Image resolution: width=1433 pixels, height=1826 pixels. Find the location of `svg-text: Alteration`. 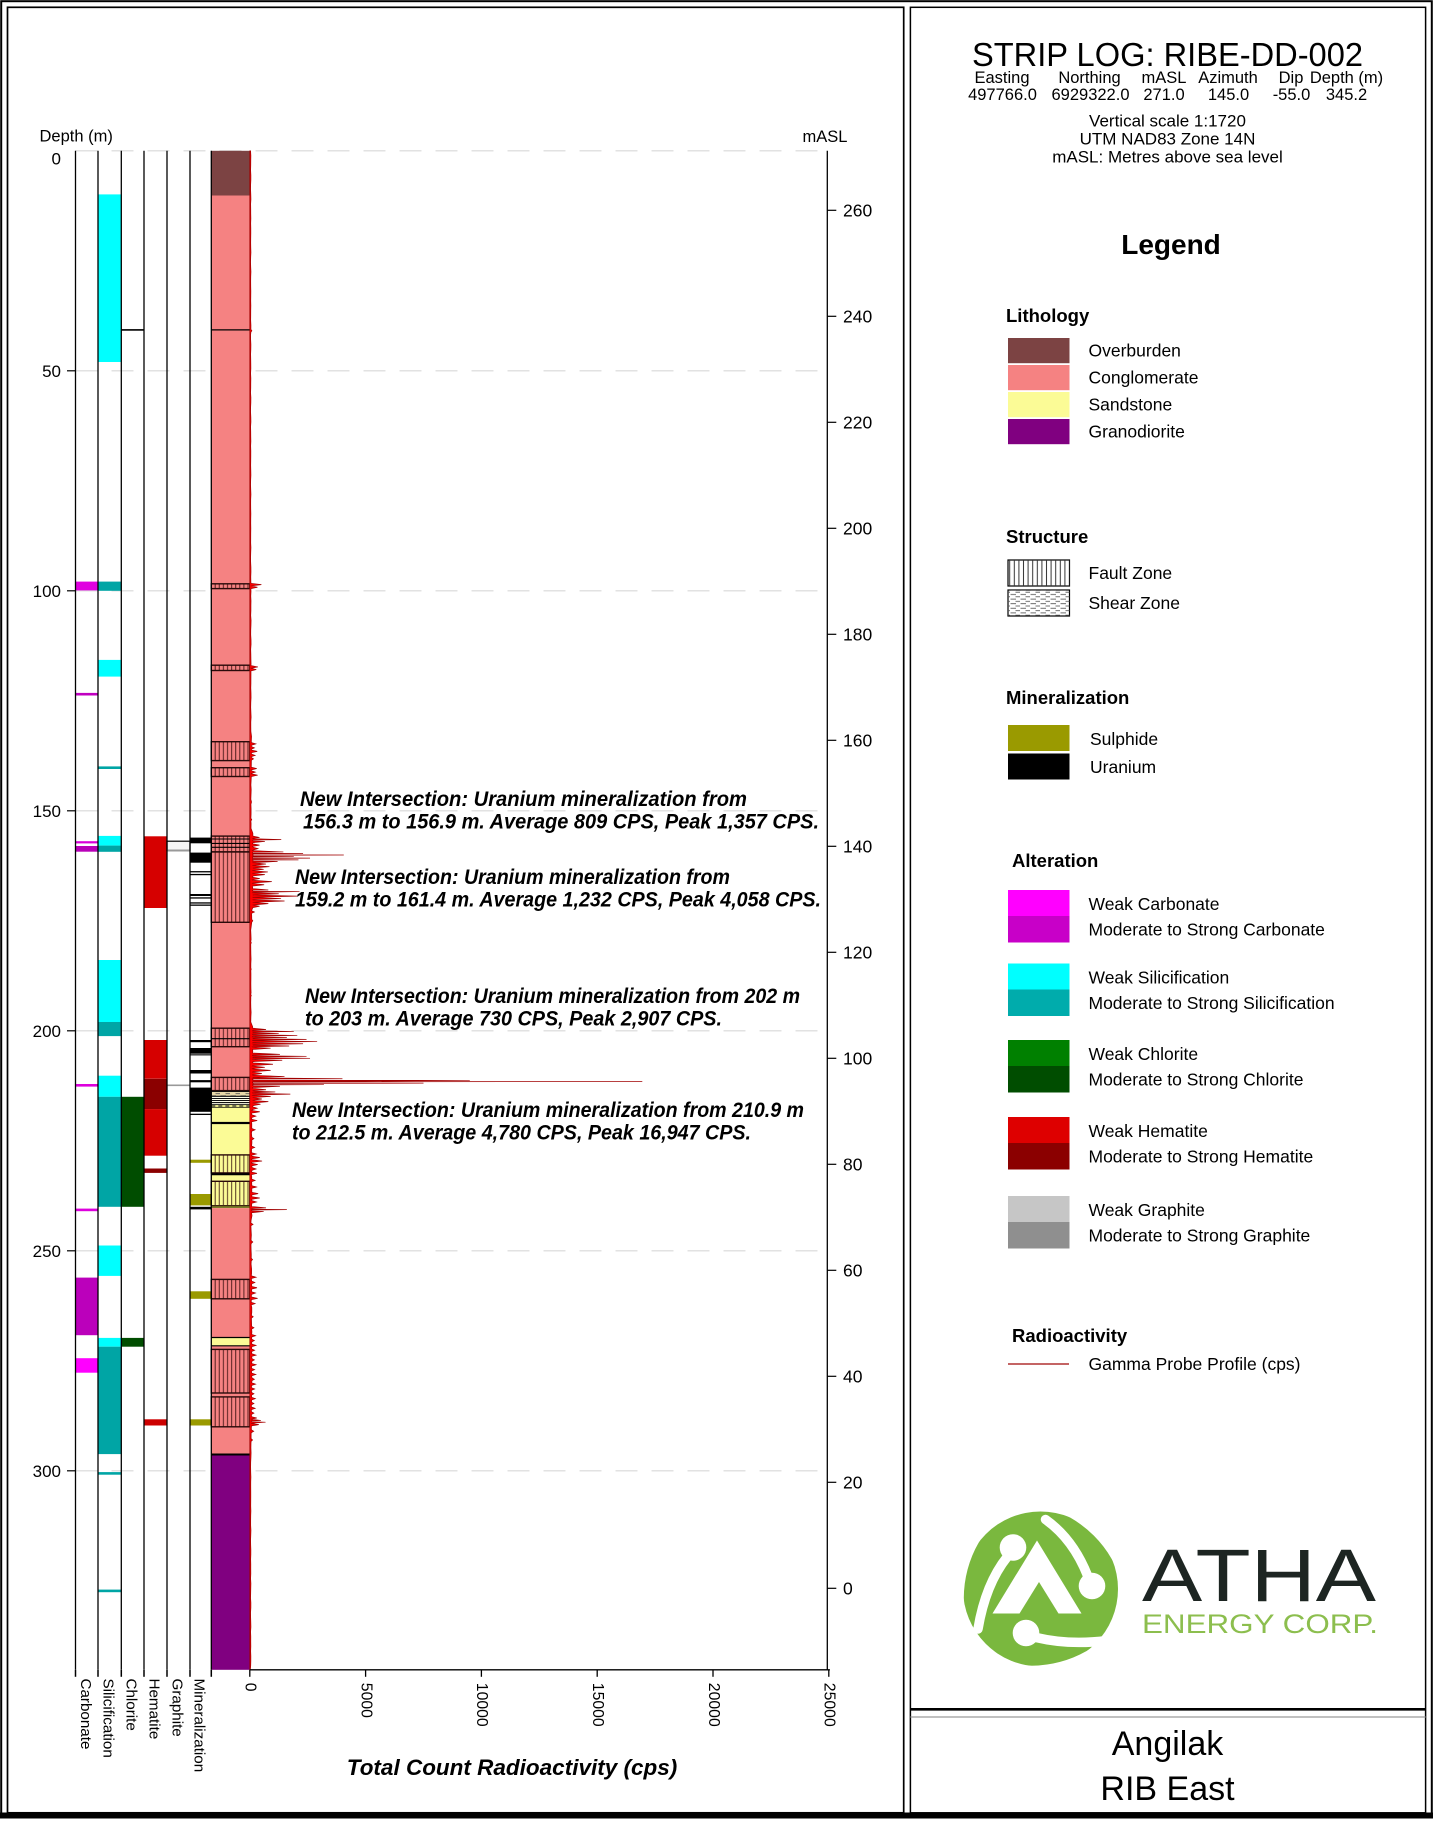

svg-text: Alteration is located at coordinates (1055, 860).